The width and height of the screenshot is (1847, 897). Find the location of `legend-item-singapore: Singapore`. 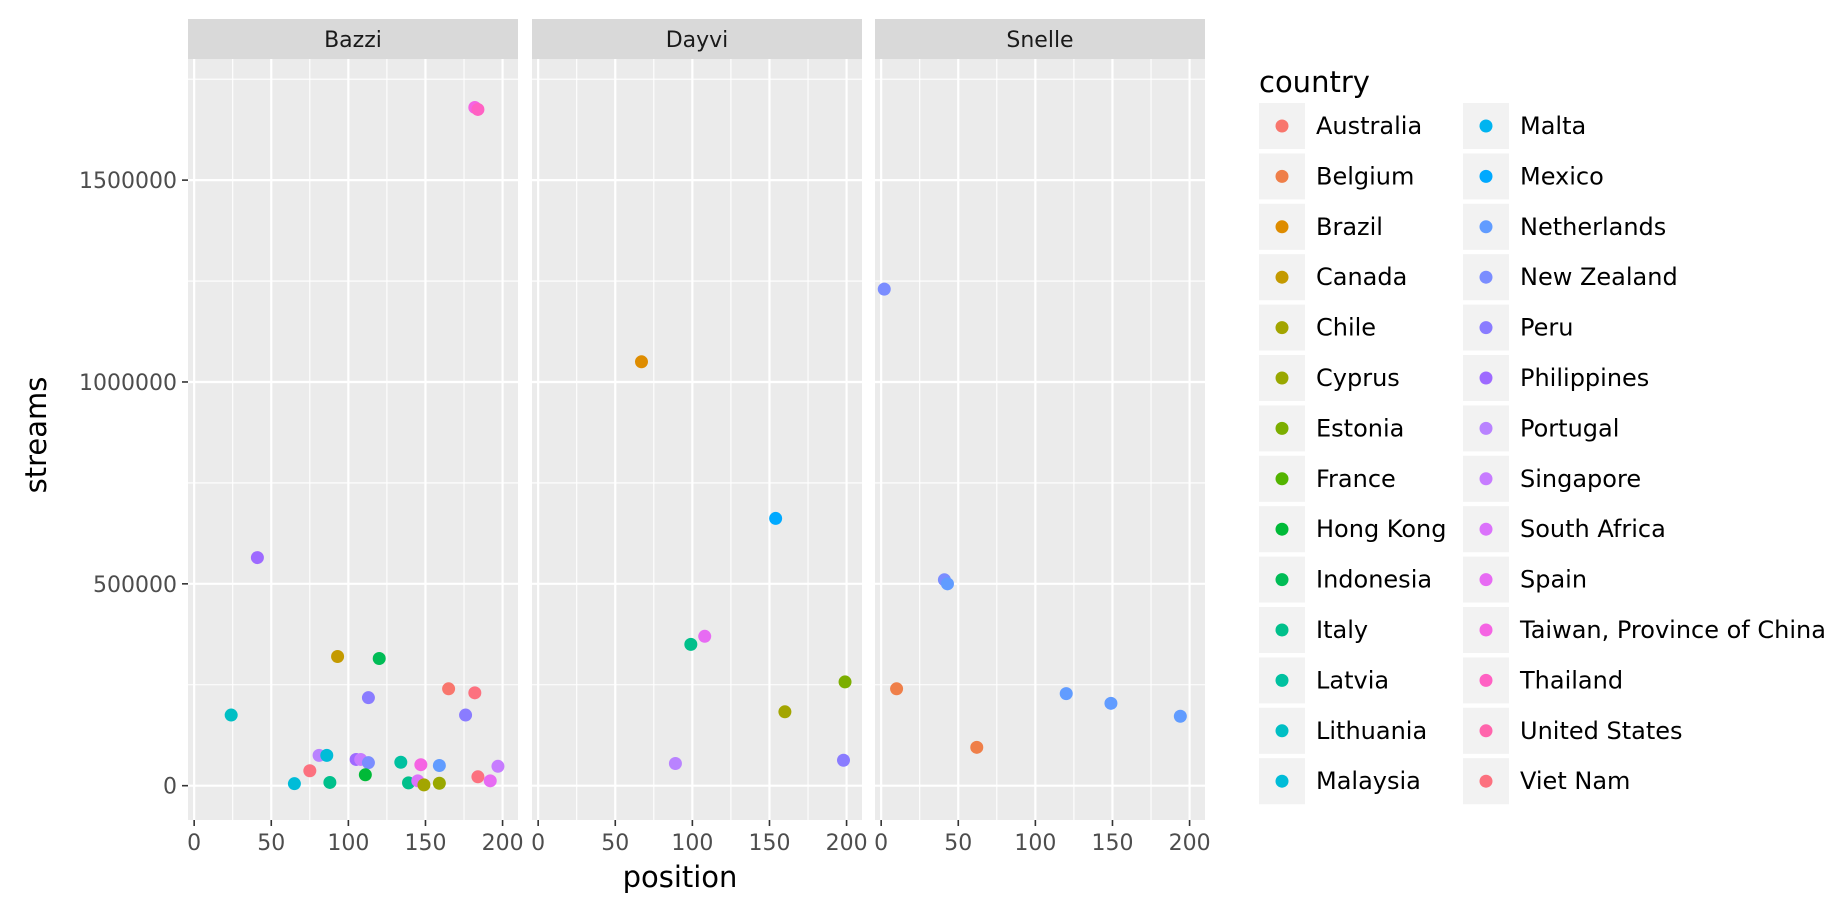

legend-item-singapore: Singapore is located at coordinates (1552, 478).